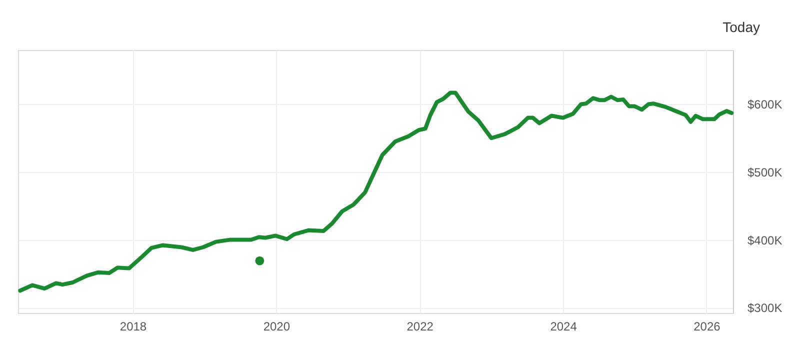  Describe the element at coordinates (765, 173) in the screenshot. I see `y-tick-label: $500K` at that location.